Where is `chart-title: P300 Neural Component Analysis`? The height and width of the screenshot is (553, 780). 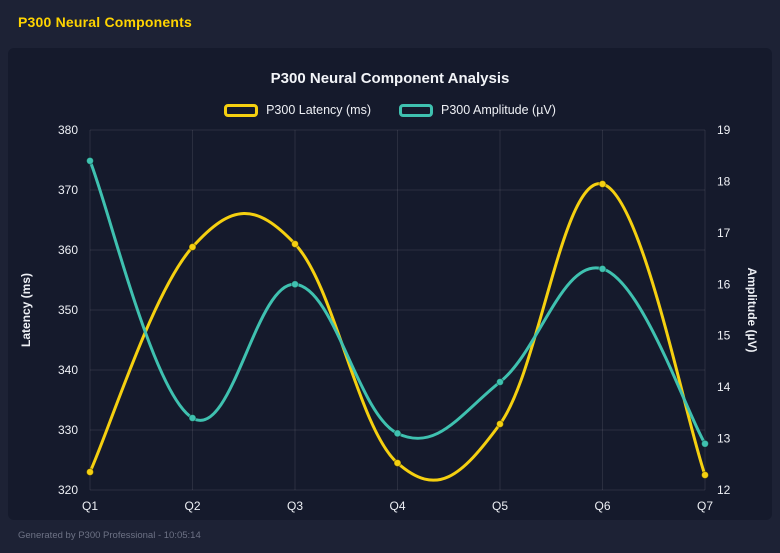 chart-title: P300 Neural Component Analysis is located at coordinates (390, 78).